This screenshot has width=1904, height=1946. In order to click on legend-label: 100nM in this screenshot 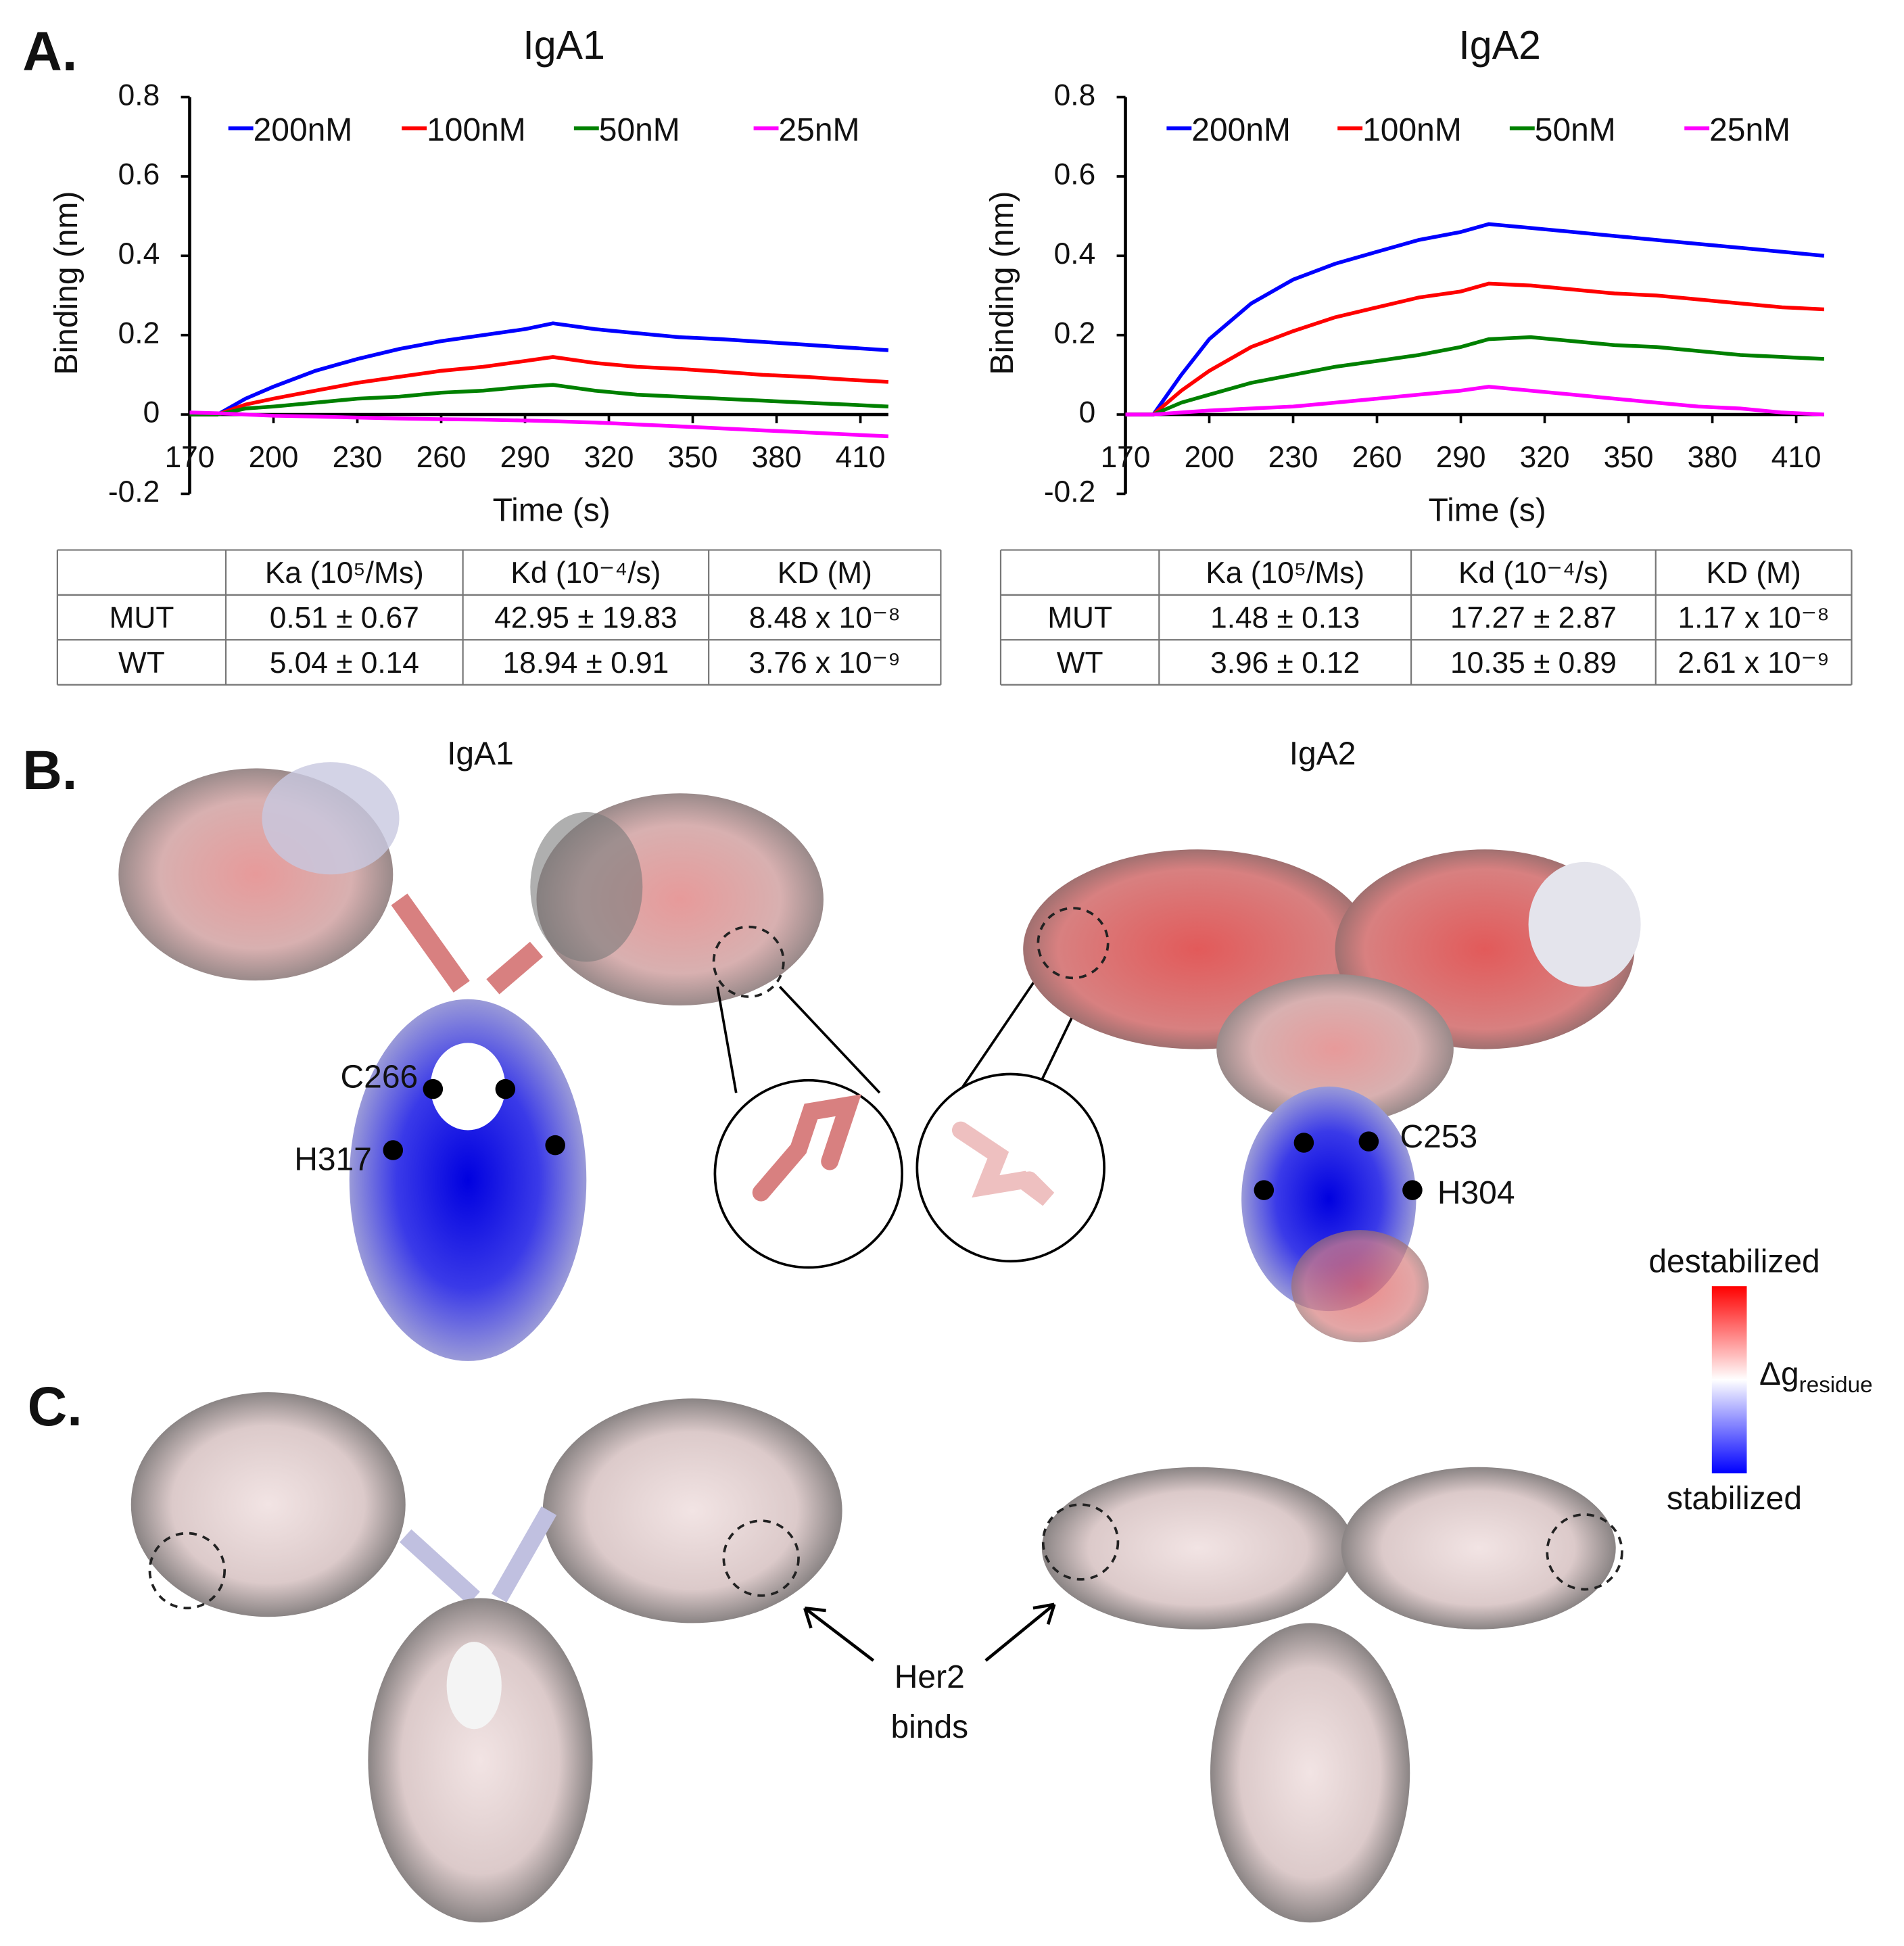, I will do `click(1412, 130)`.